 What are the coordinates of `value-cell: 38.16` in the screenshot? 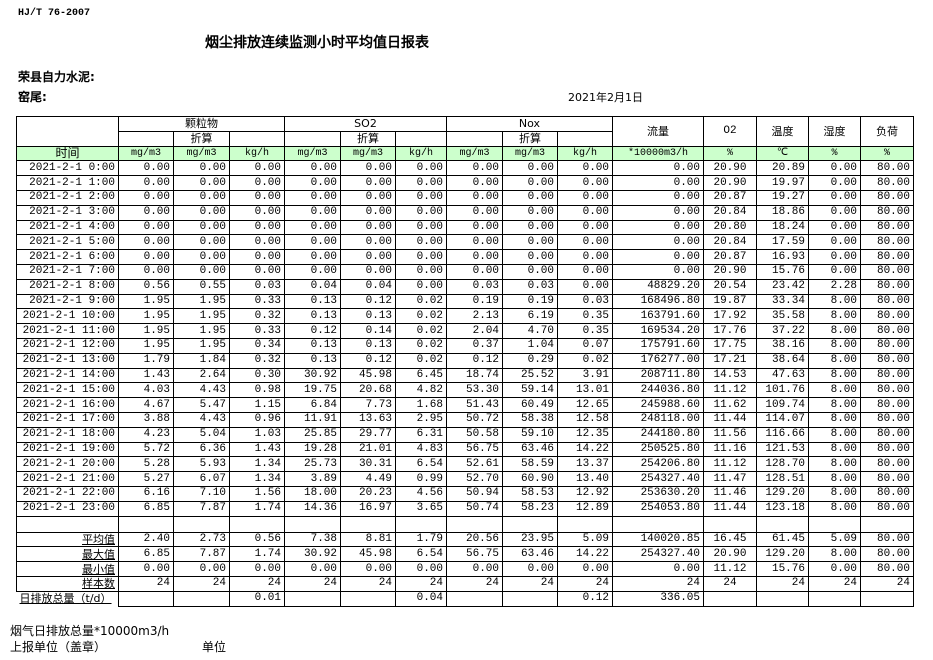 It's located at (782, 345).